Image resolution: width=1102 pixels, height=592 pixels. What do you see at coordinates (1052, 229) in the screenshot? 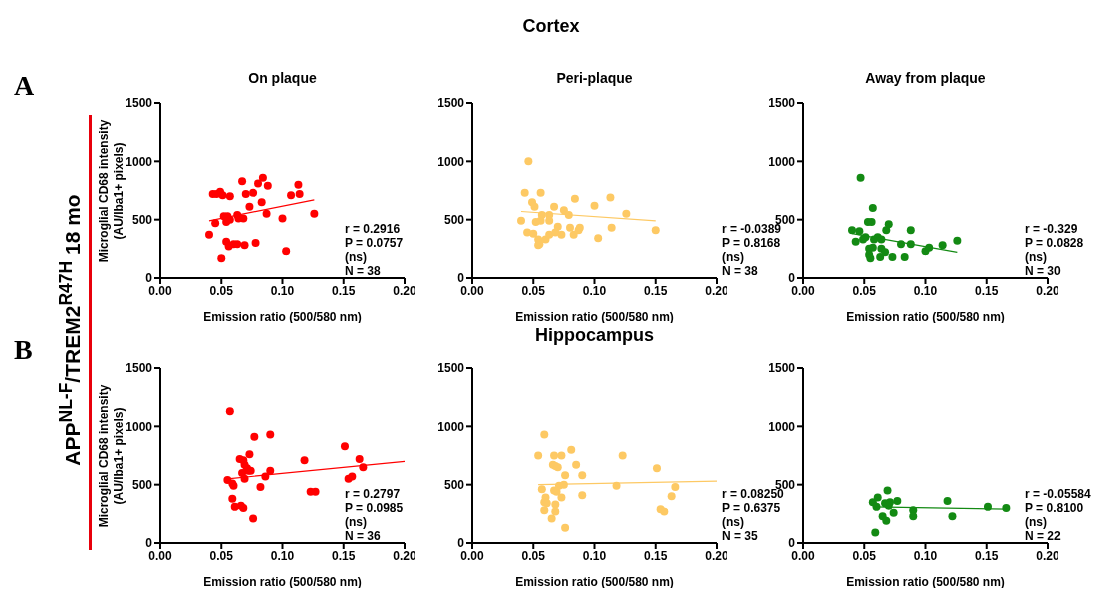
I see `annotation: r = -0.329` at bounding box center [1052, 229].